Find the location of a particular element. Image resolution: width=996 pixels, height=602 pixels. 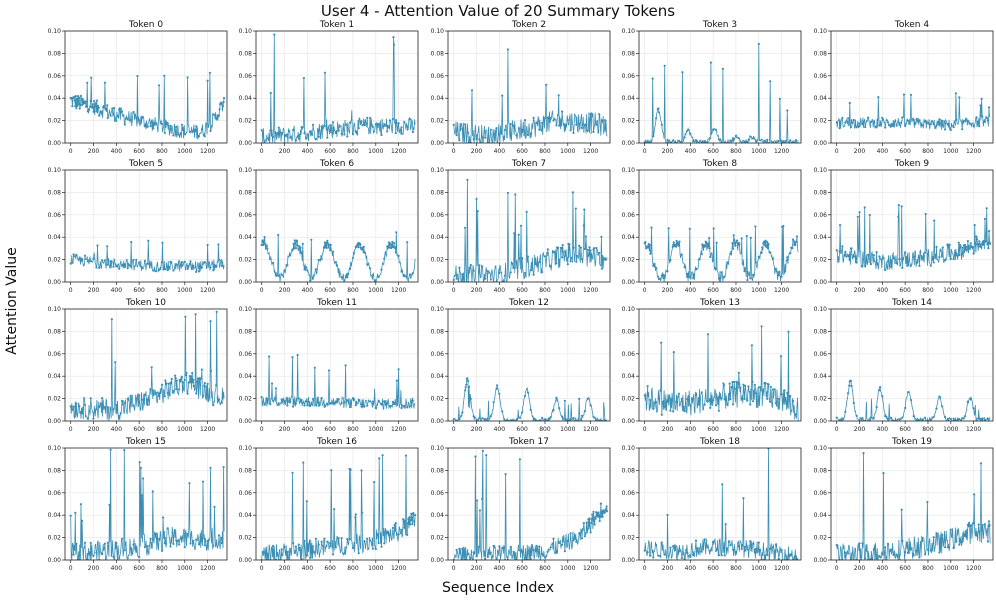

y-tick-label: 0.02 is located at coordinates (246, 399).